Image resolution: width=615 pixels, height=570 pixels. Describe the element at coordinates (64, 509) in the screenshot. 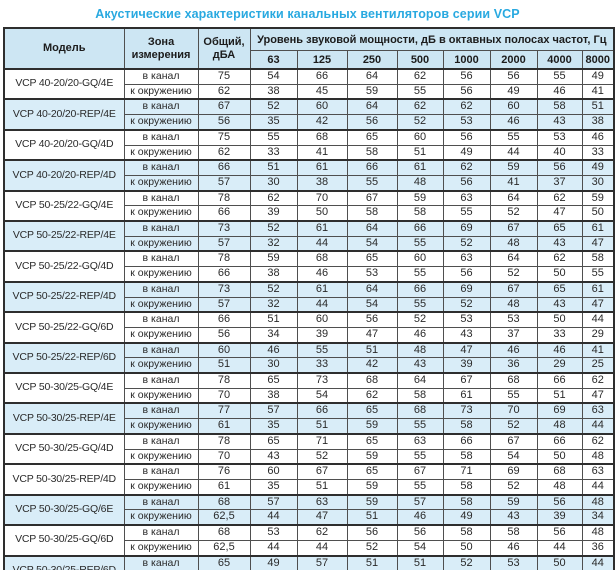

I see `model-cell: VCP 50-30/25-GQ/6E` at that location.